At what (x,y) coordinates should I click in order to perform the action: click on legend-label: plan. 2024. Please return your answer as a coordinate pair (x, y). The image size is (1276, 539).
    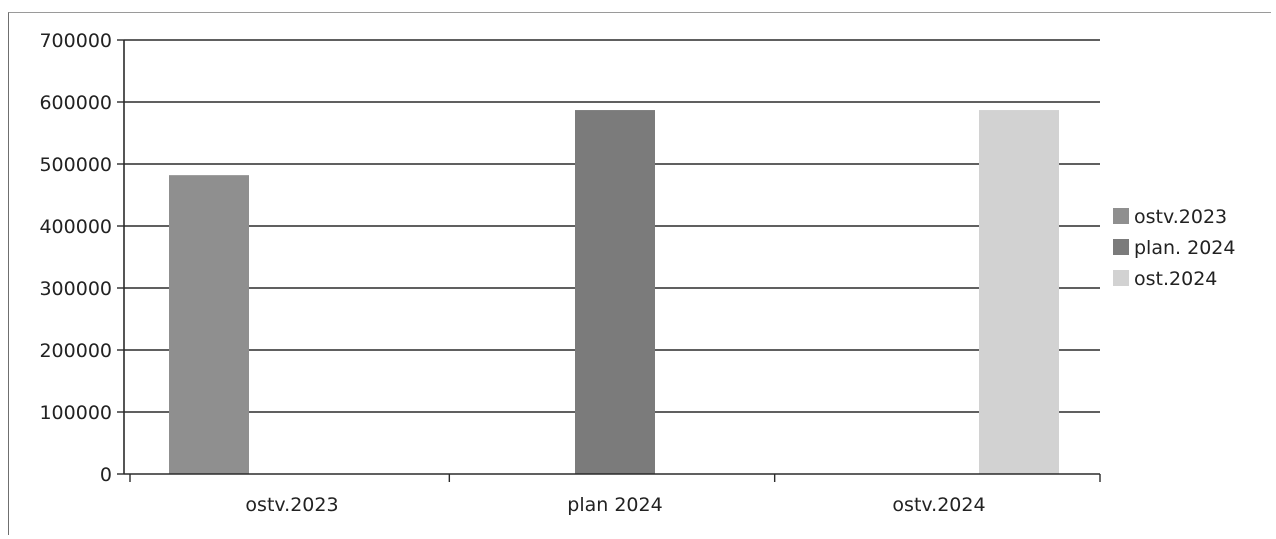
    Looking at the image, I should click on (1184, 248).